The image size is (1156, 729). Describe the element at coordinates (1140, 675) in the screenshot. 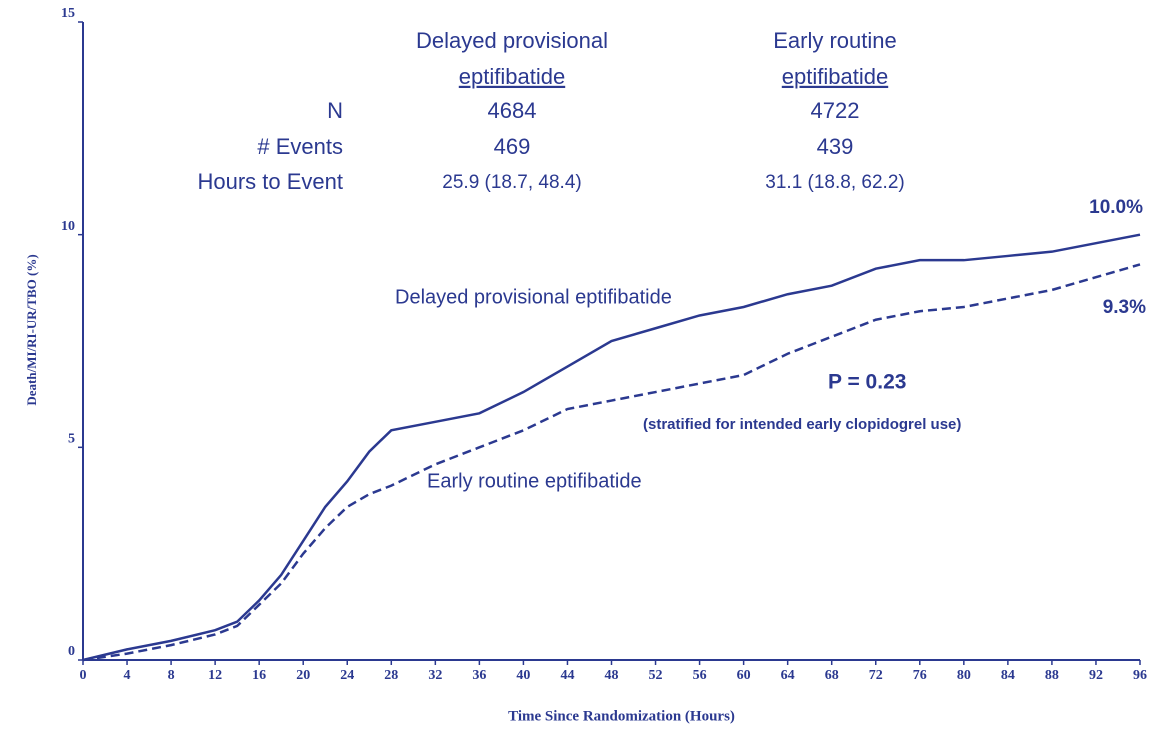

I see `x-tick-label: 96` at that location.